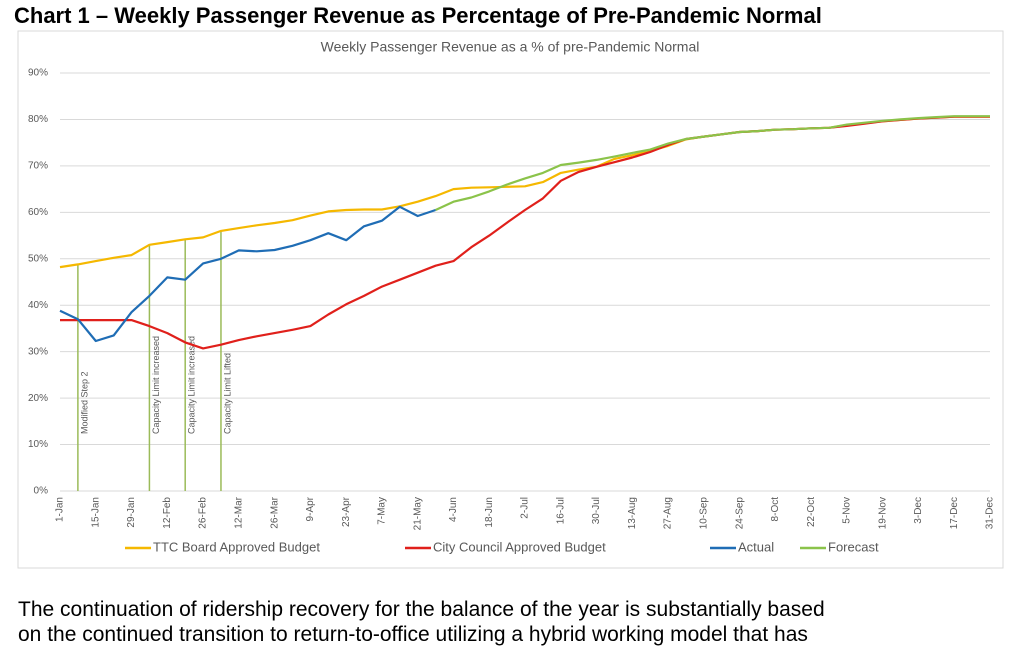  I want to click on x-tick-label: 4-Jun, so click(453, 509).